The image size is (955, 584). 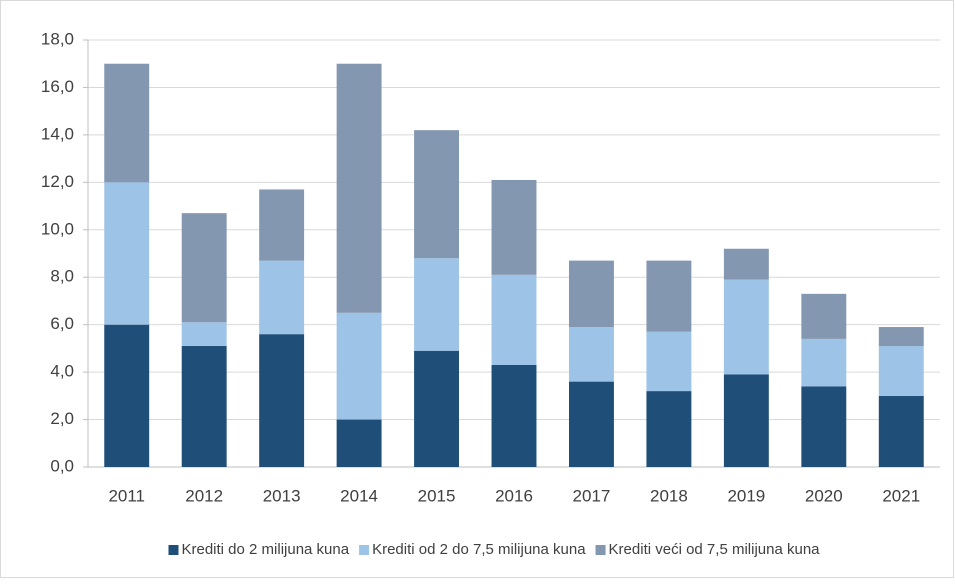 What do you see at coordinates (62, 418) in the screenshot?
I see `y-tick-label: 2,0` at bounding box center [62, 418].